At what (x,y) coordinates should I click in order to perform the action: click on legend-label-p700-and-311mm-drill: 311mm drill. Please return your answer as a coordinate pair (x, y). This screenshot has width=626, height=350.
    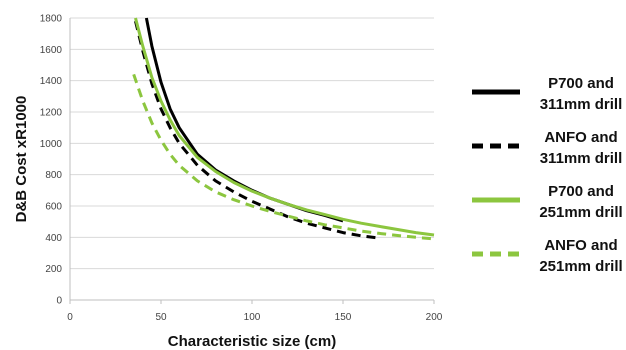
    Looking at the image, I should click on (581, 104).